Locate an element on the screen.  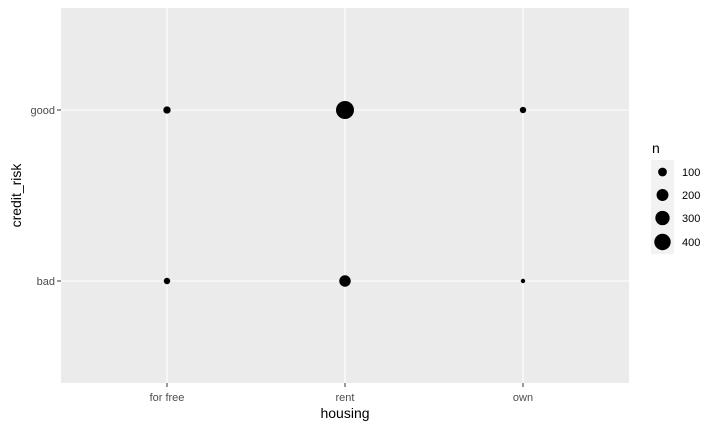
legend-label: 100 is located at coordinates (691, 173).